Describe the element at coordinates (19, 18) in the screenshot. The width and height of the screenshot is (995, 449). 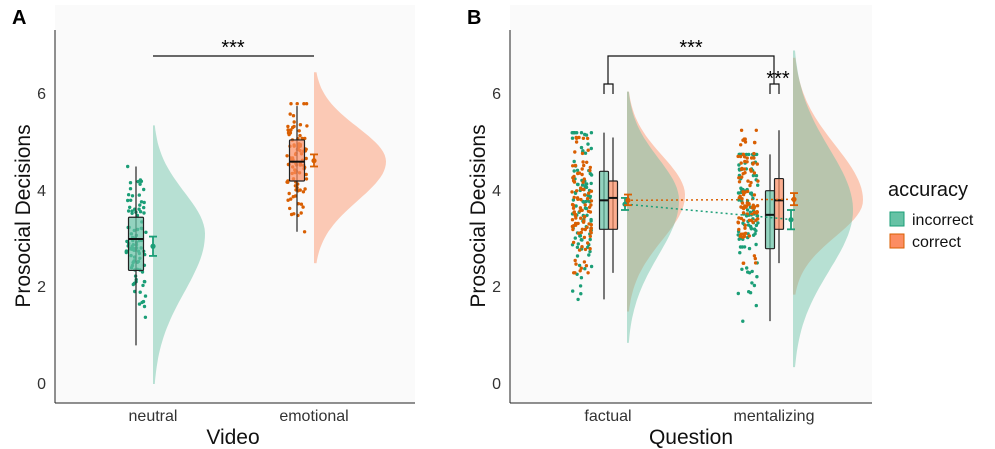
I see `panel-a-letter: A` at that location.